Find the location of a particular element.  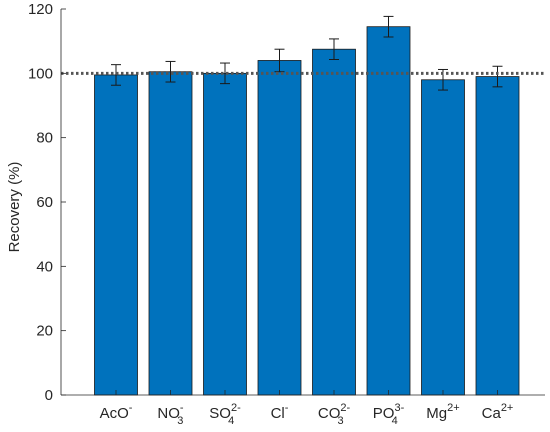

x-tick-label-0: AcO- is located at coordinates (116, 412).